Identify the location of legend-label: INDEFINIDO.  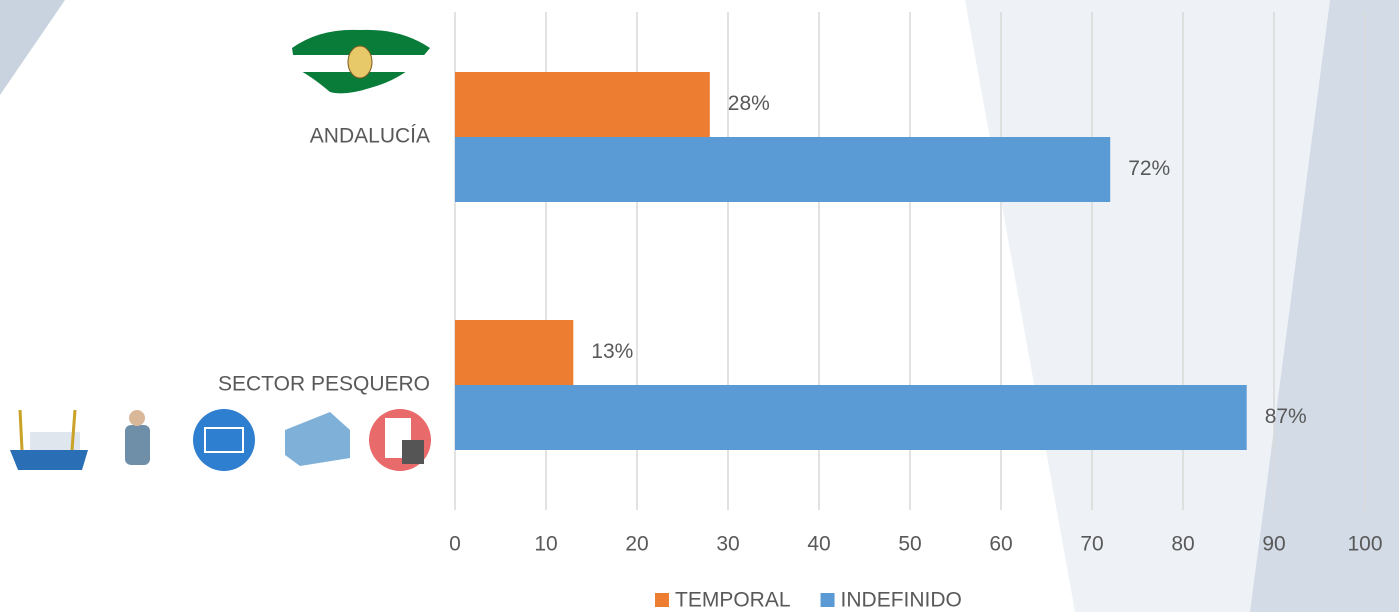
(901, 600).